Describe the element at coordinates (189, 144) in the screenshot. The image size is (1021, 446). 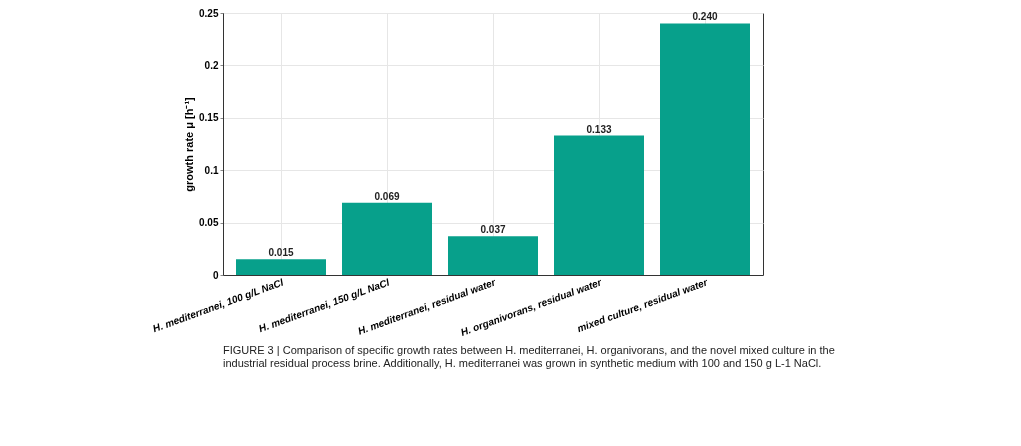
I see `y-axis-title: growth rate μ [h⁻¹]` at that location.